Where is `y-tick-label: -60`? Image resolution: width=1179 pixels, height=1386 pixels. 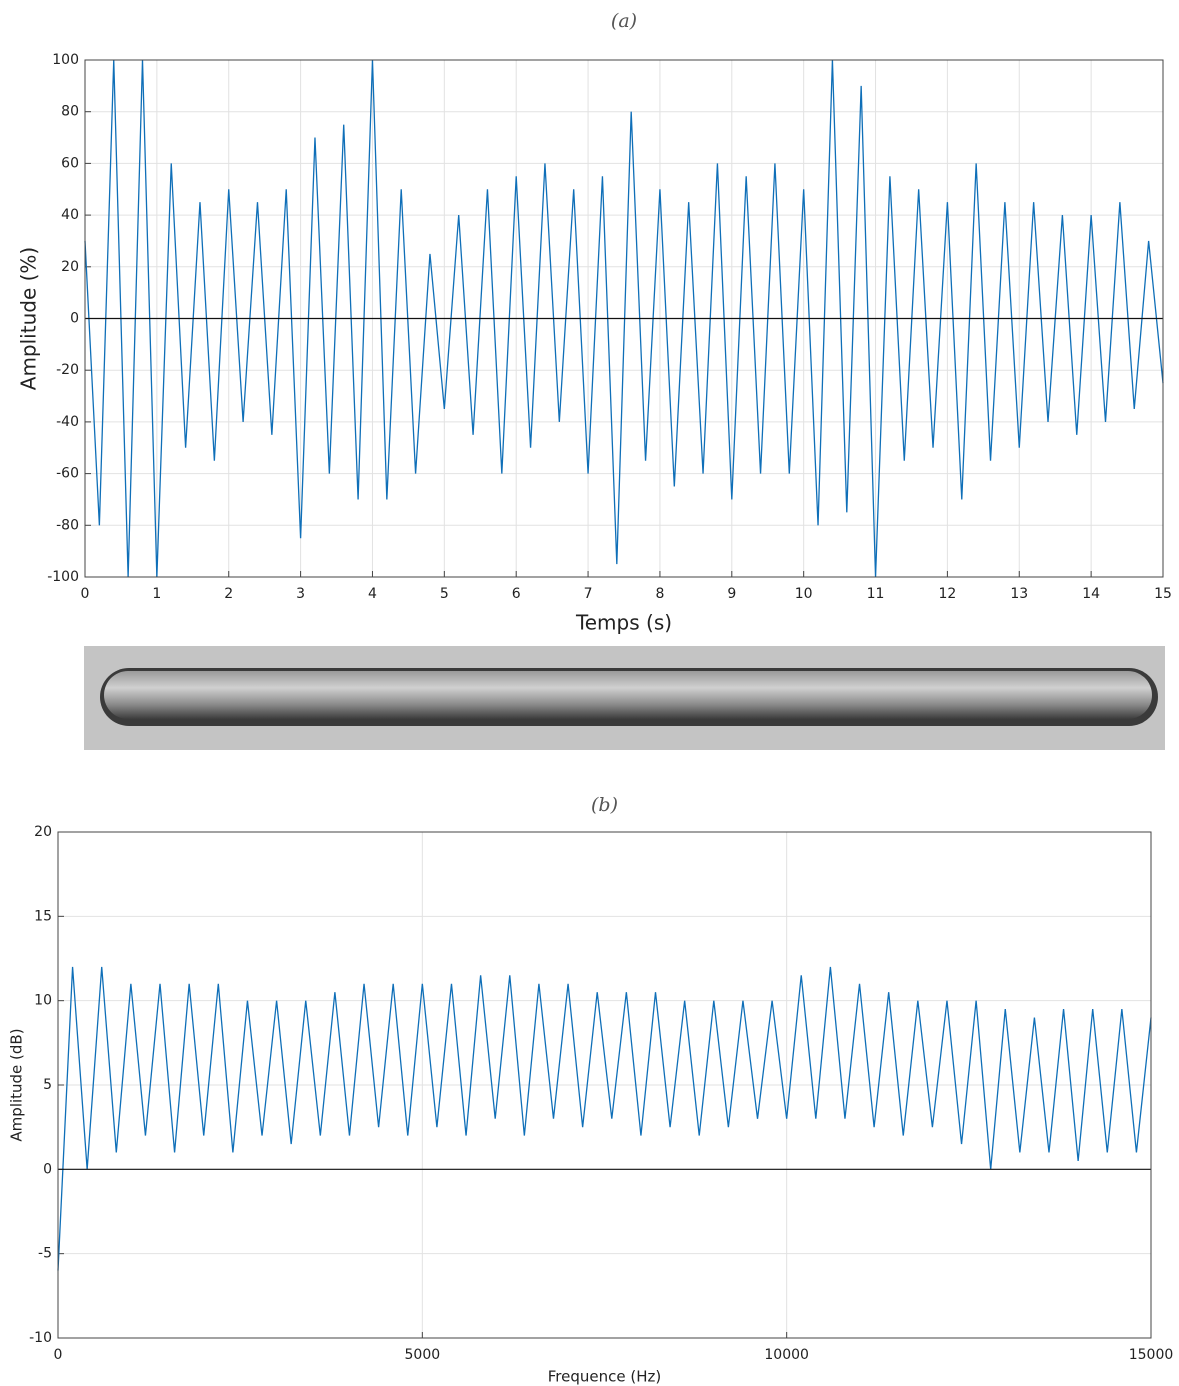
y-tick-label: -60 is located at coordinates (67, 474).